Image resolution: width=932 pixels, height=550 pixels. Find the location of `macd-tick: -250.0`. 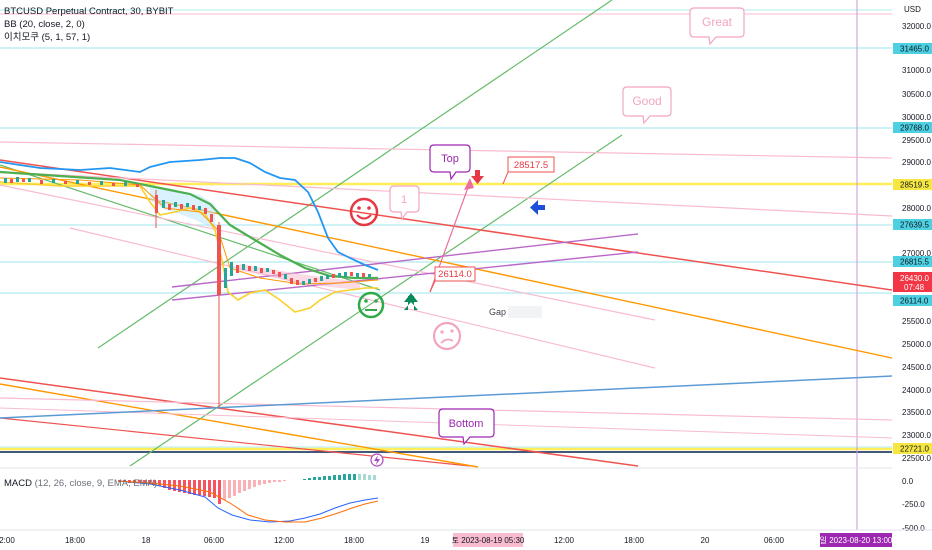

macd-tick: -250.0 is located at coordinates (913, 504).